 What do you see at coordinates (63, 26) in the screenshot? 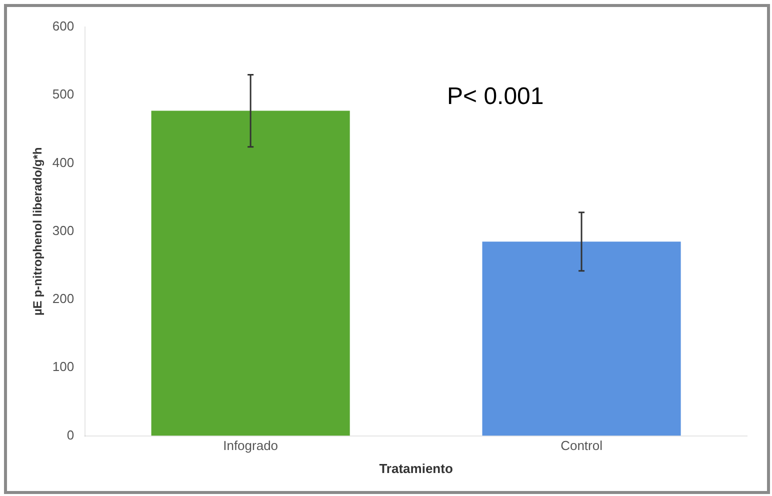
I see `y-tick-label: 600` at bounding box center [63, 26].